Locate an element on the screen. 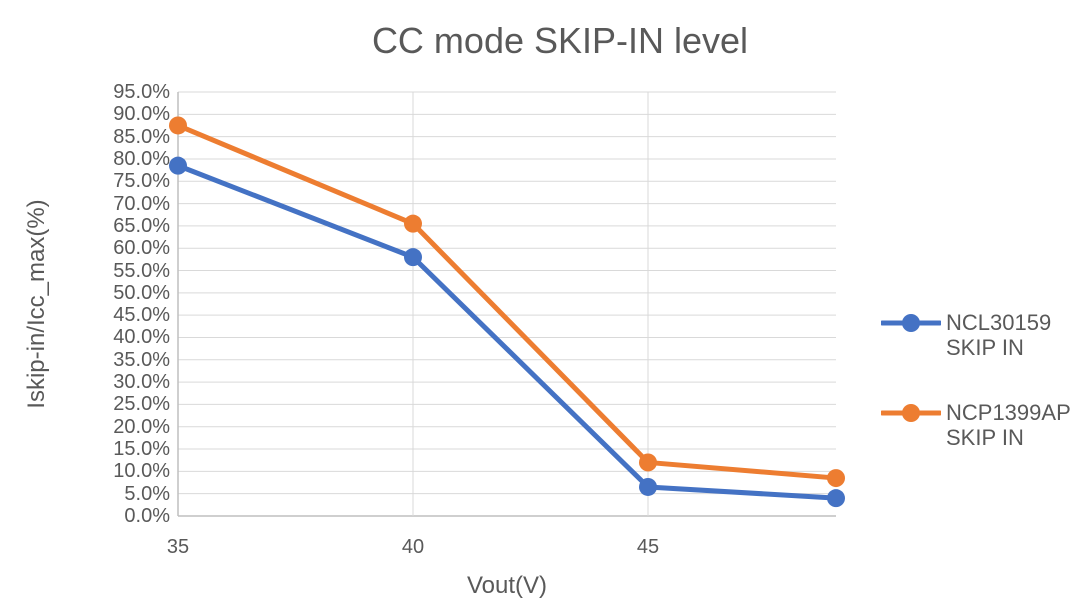 The image size is (1080, 611). legend-label: NCL30159 SKIP IN is located at coordinates (999, 335).